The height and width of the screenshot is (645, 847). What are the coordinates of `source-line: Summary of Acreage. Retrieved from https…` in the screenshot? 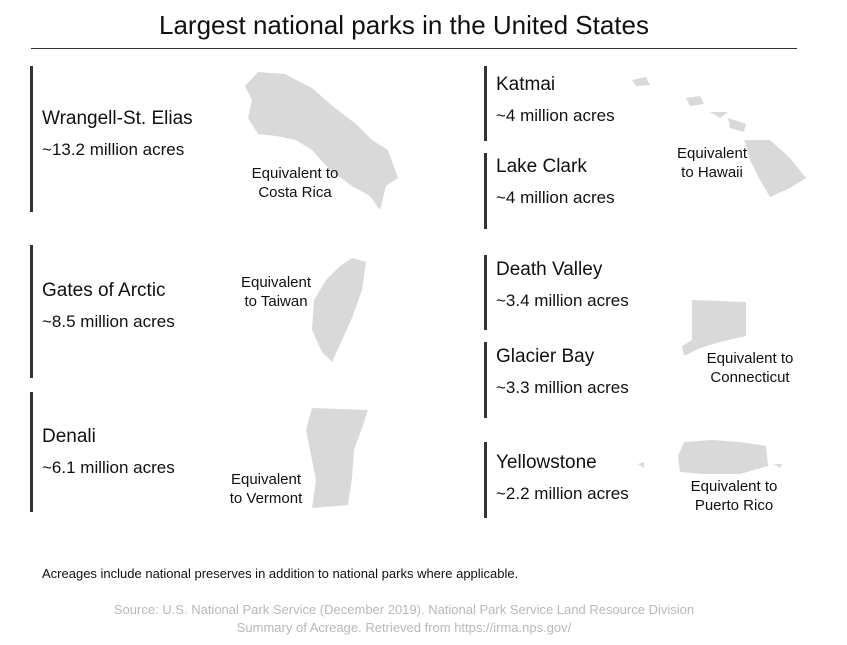 It's located at (404, 627).